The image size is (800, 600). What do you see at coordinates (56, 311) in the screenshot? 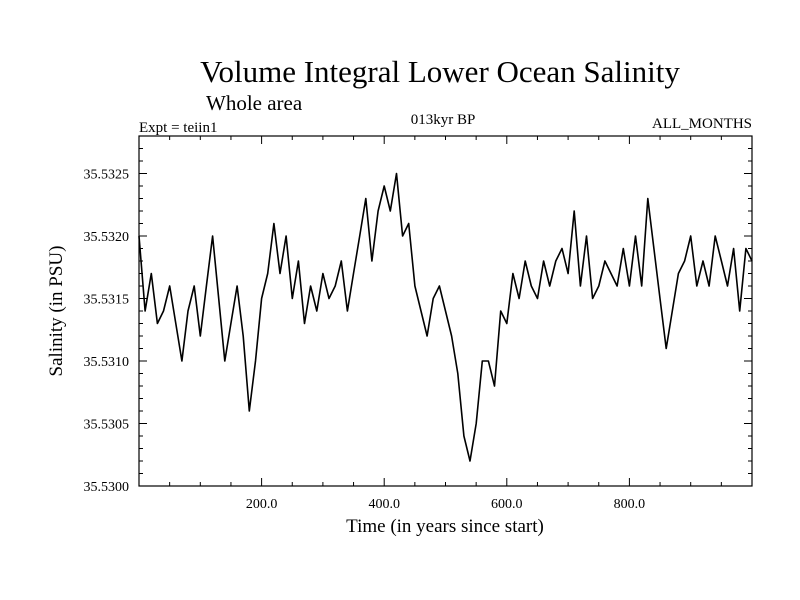
I see `y-axis-label: Salinity (in PSU)` at bounding box center [56, 311].